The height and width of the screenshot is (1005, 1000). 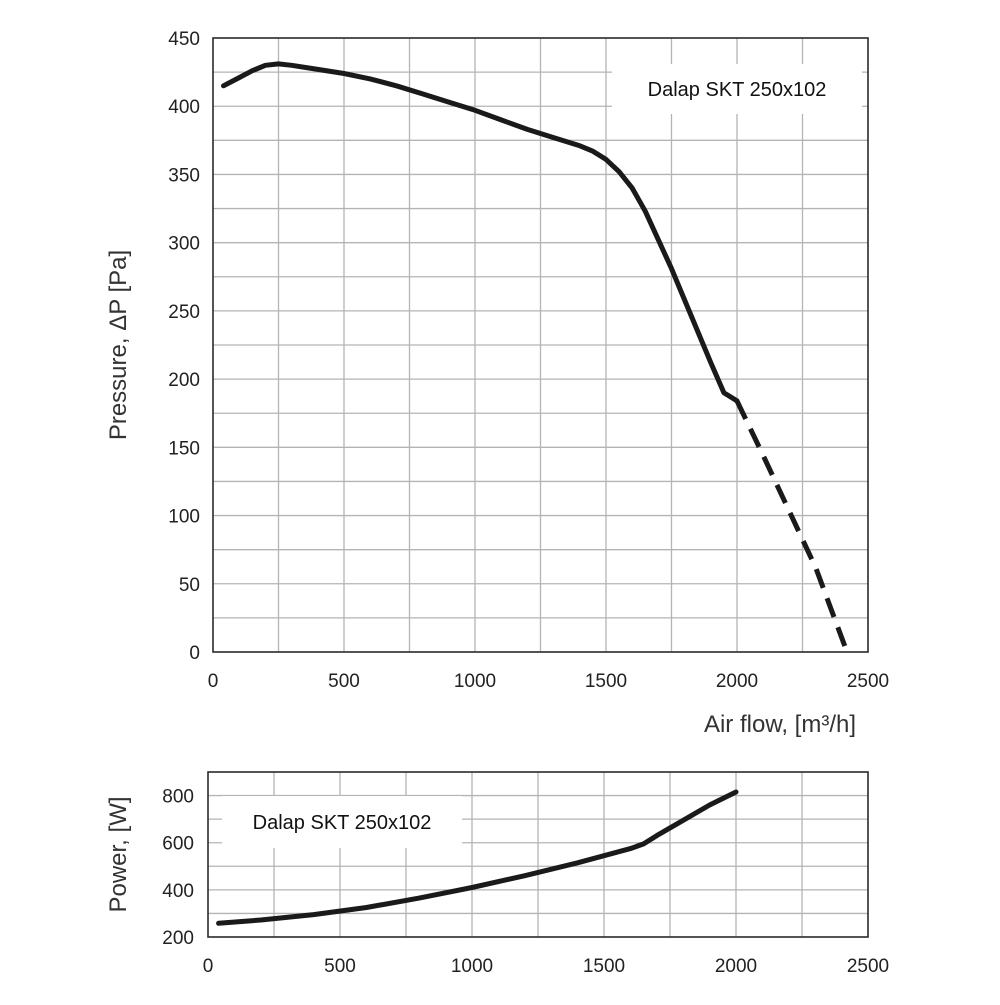 I want to click on power-series-line-solid, so click(x=477, y=857).